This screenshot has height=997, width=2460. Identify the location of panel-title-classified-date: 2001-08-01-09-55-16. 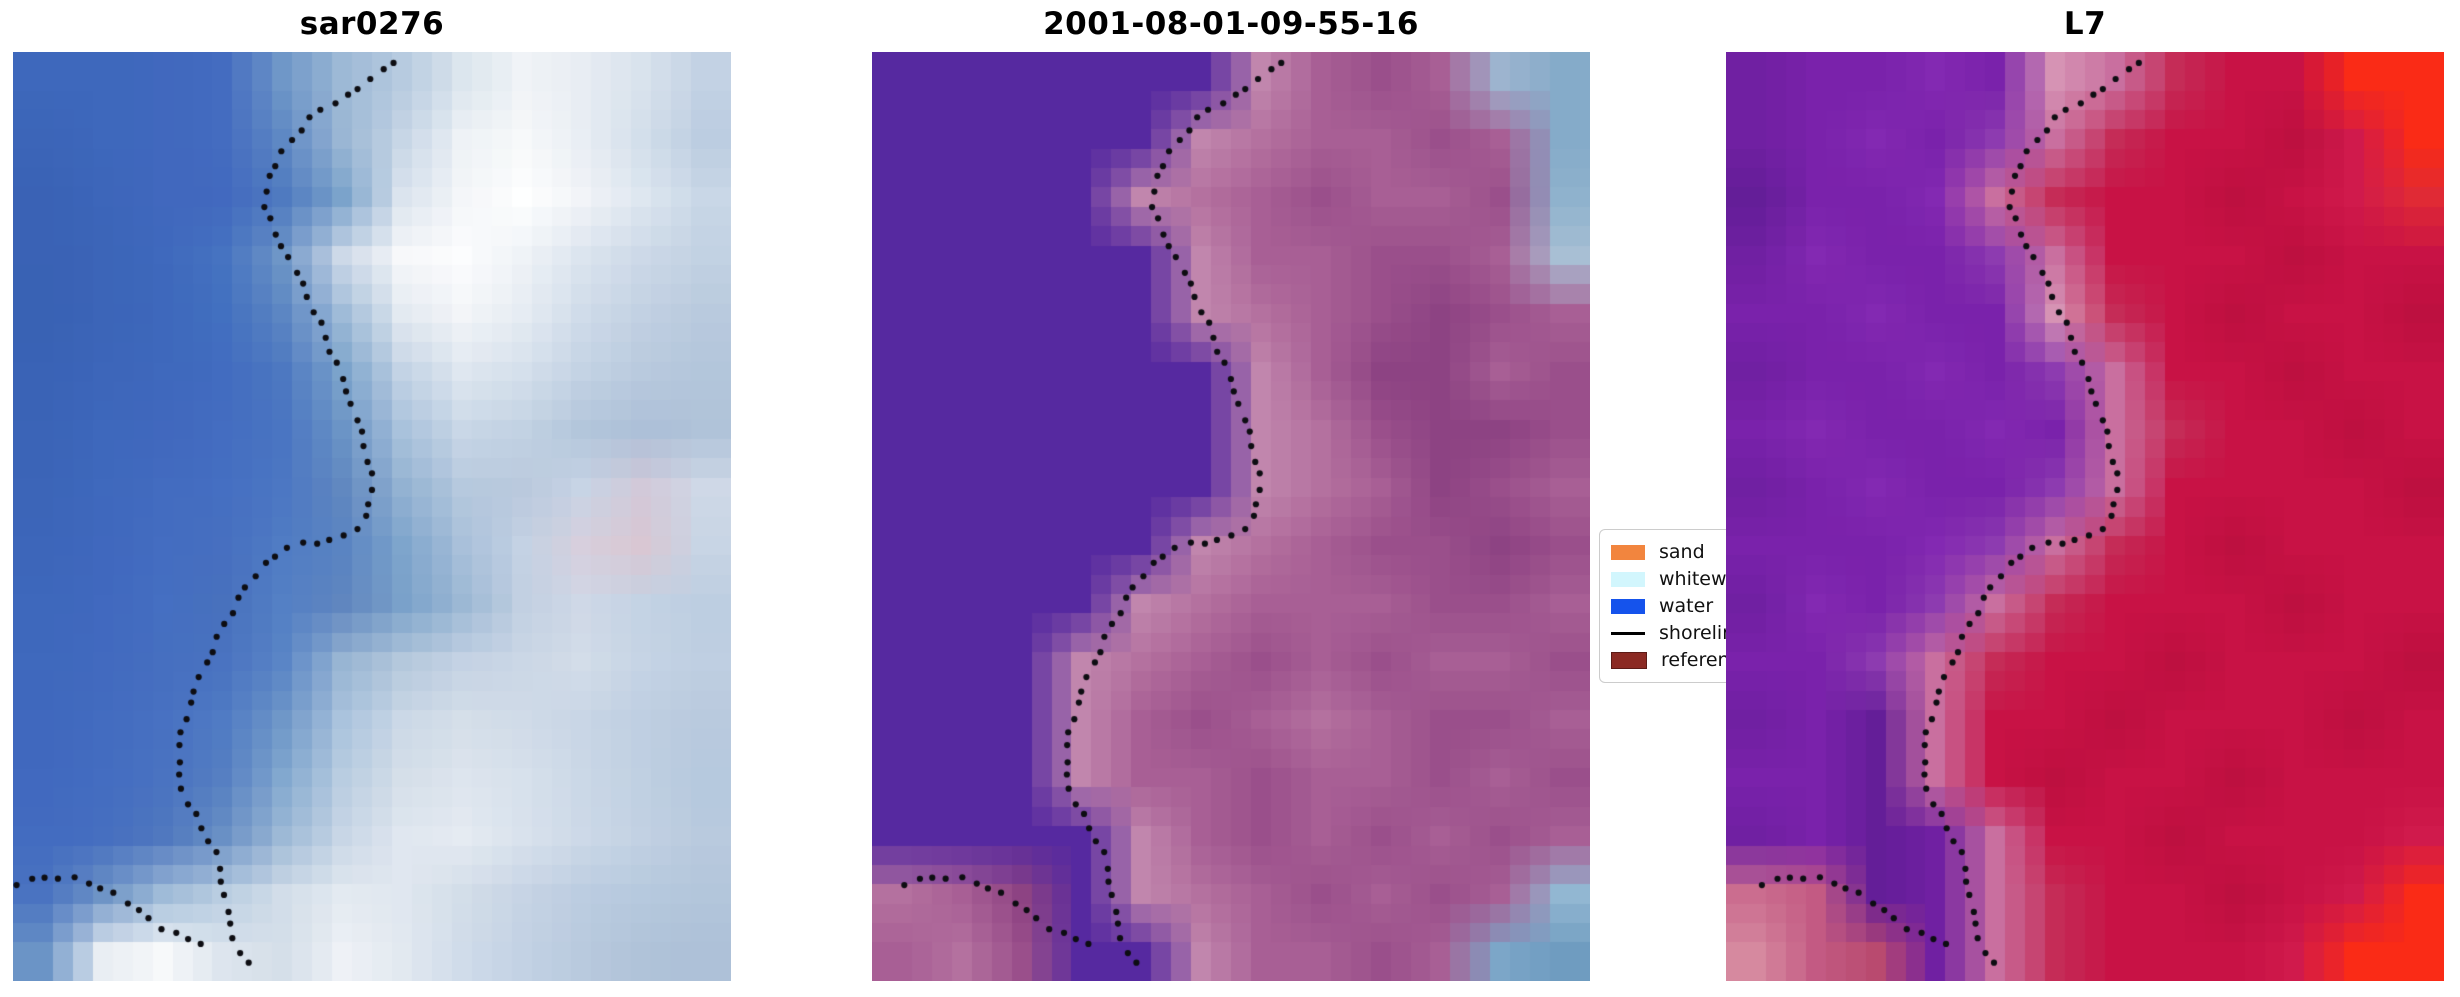
(1231, 24).